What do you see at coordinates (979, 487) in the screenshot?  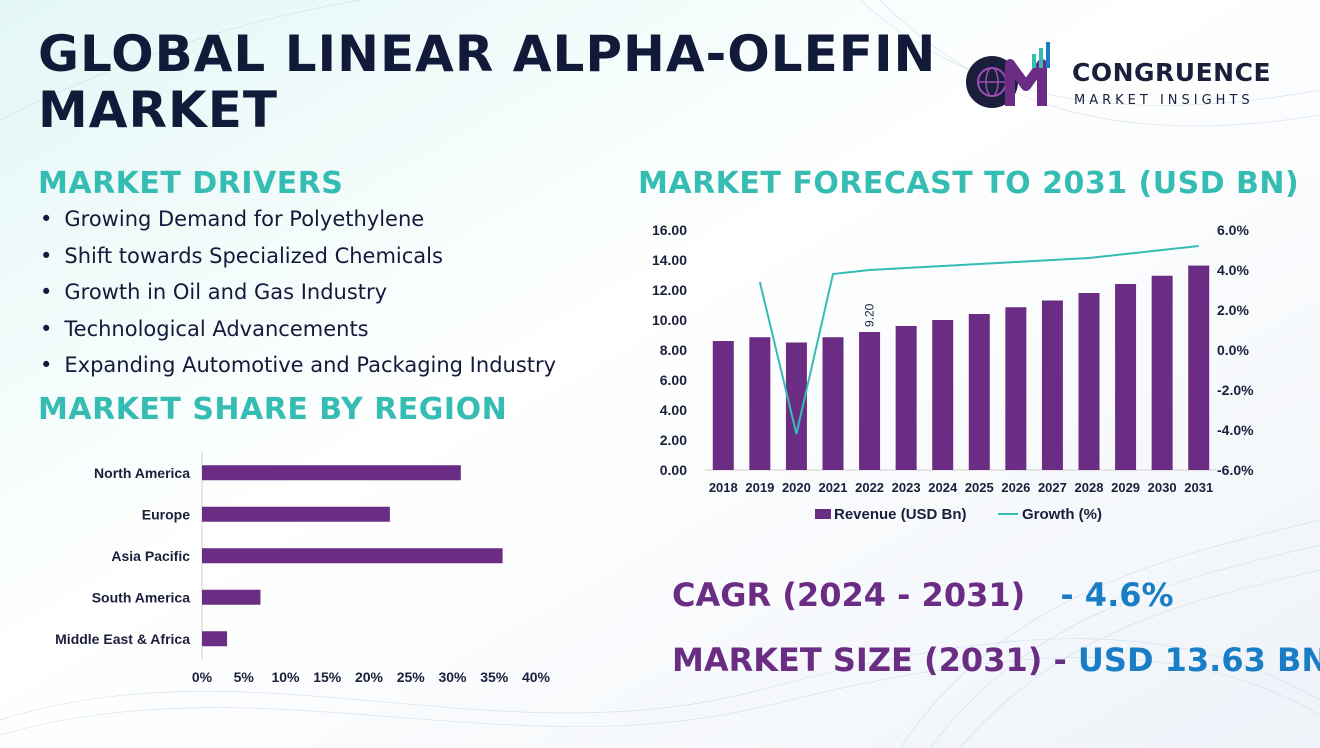 I see `x-tick-label: 2025` at bounding box center [979, 487].